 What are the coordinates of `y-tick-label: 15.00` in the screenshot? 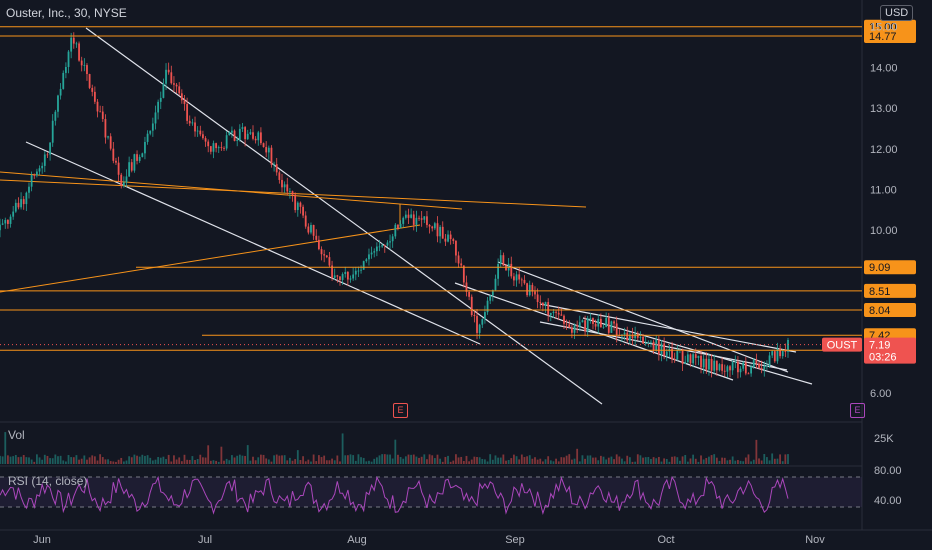 It's located at (884, 28).